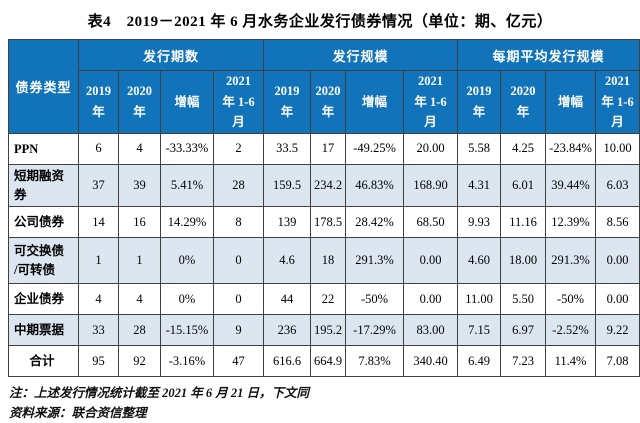 The image size is (640, 423). I want to click on cell-value: 7.83%, so click(375, 361).